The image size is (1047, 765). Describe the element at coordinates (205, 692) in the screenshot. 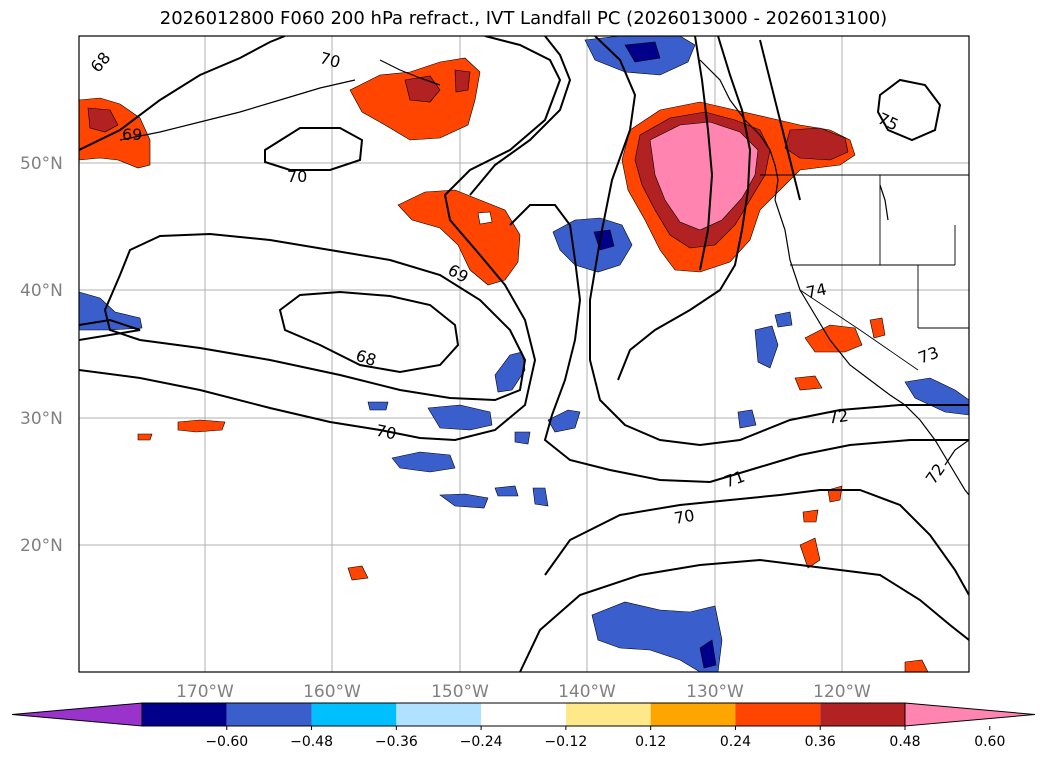

I see `lon-label-170w: 170°W` at that location.